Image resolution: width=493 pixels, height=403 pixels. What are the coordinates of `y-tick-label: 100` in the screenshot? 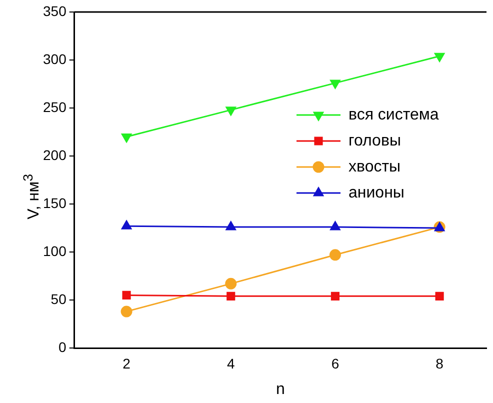 It's located at (55, 250).